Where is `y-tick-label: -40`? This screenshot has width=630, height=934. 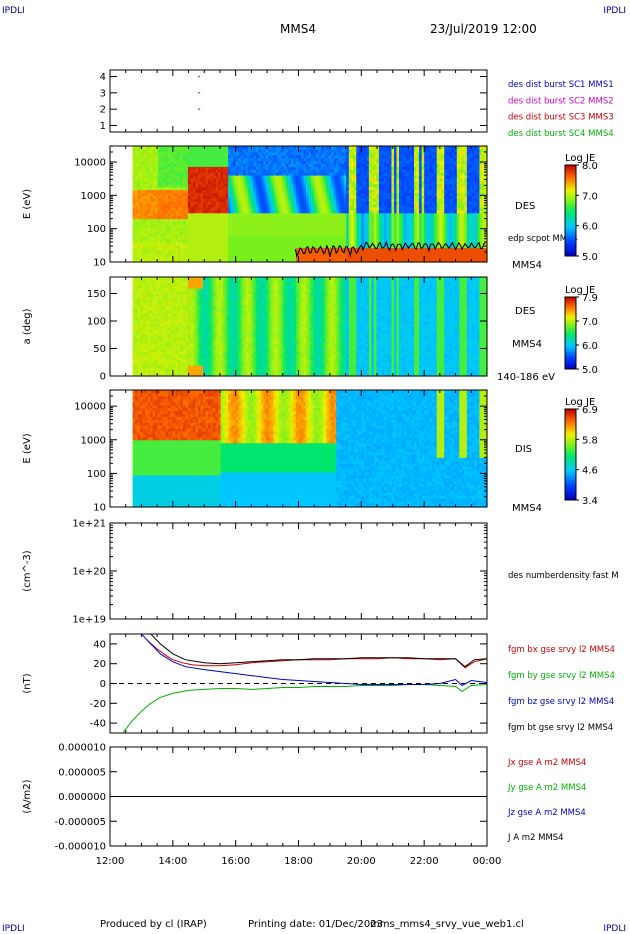 y-tick-label: -40 is located at coordinates (98, 724).